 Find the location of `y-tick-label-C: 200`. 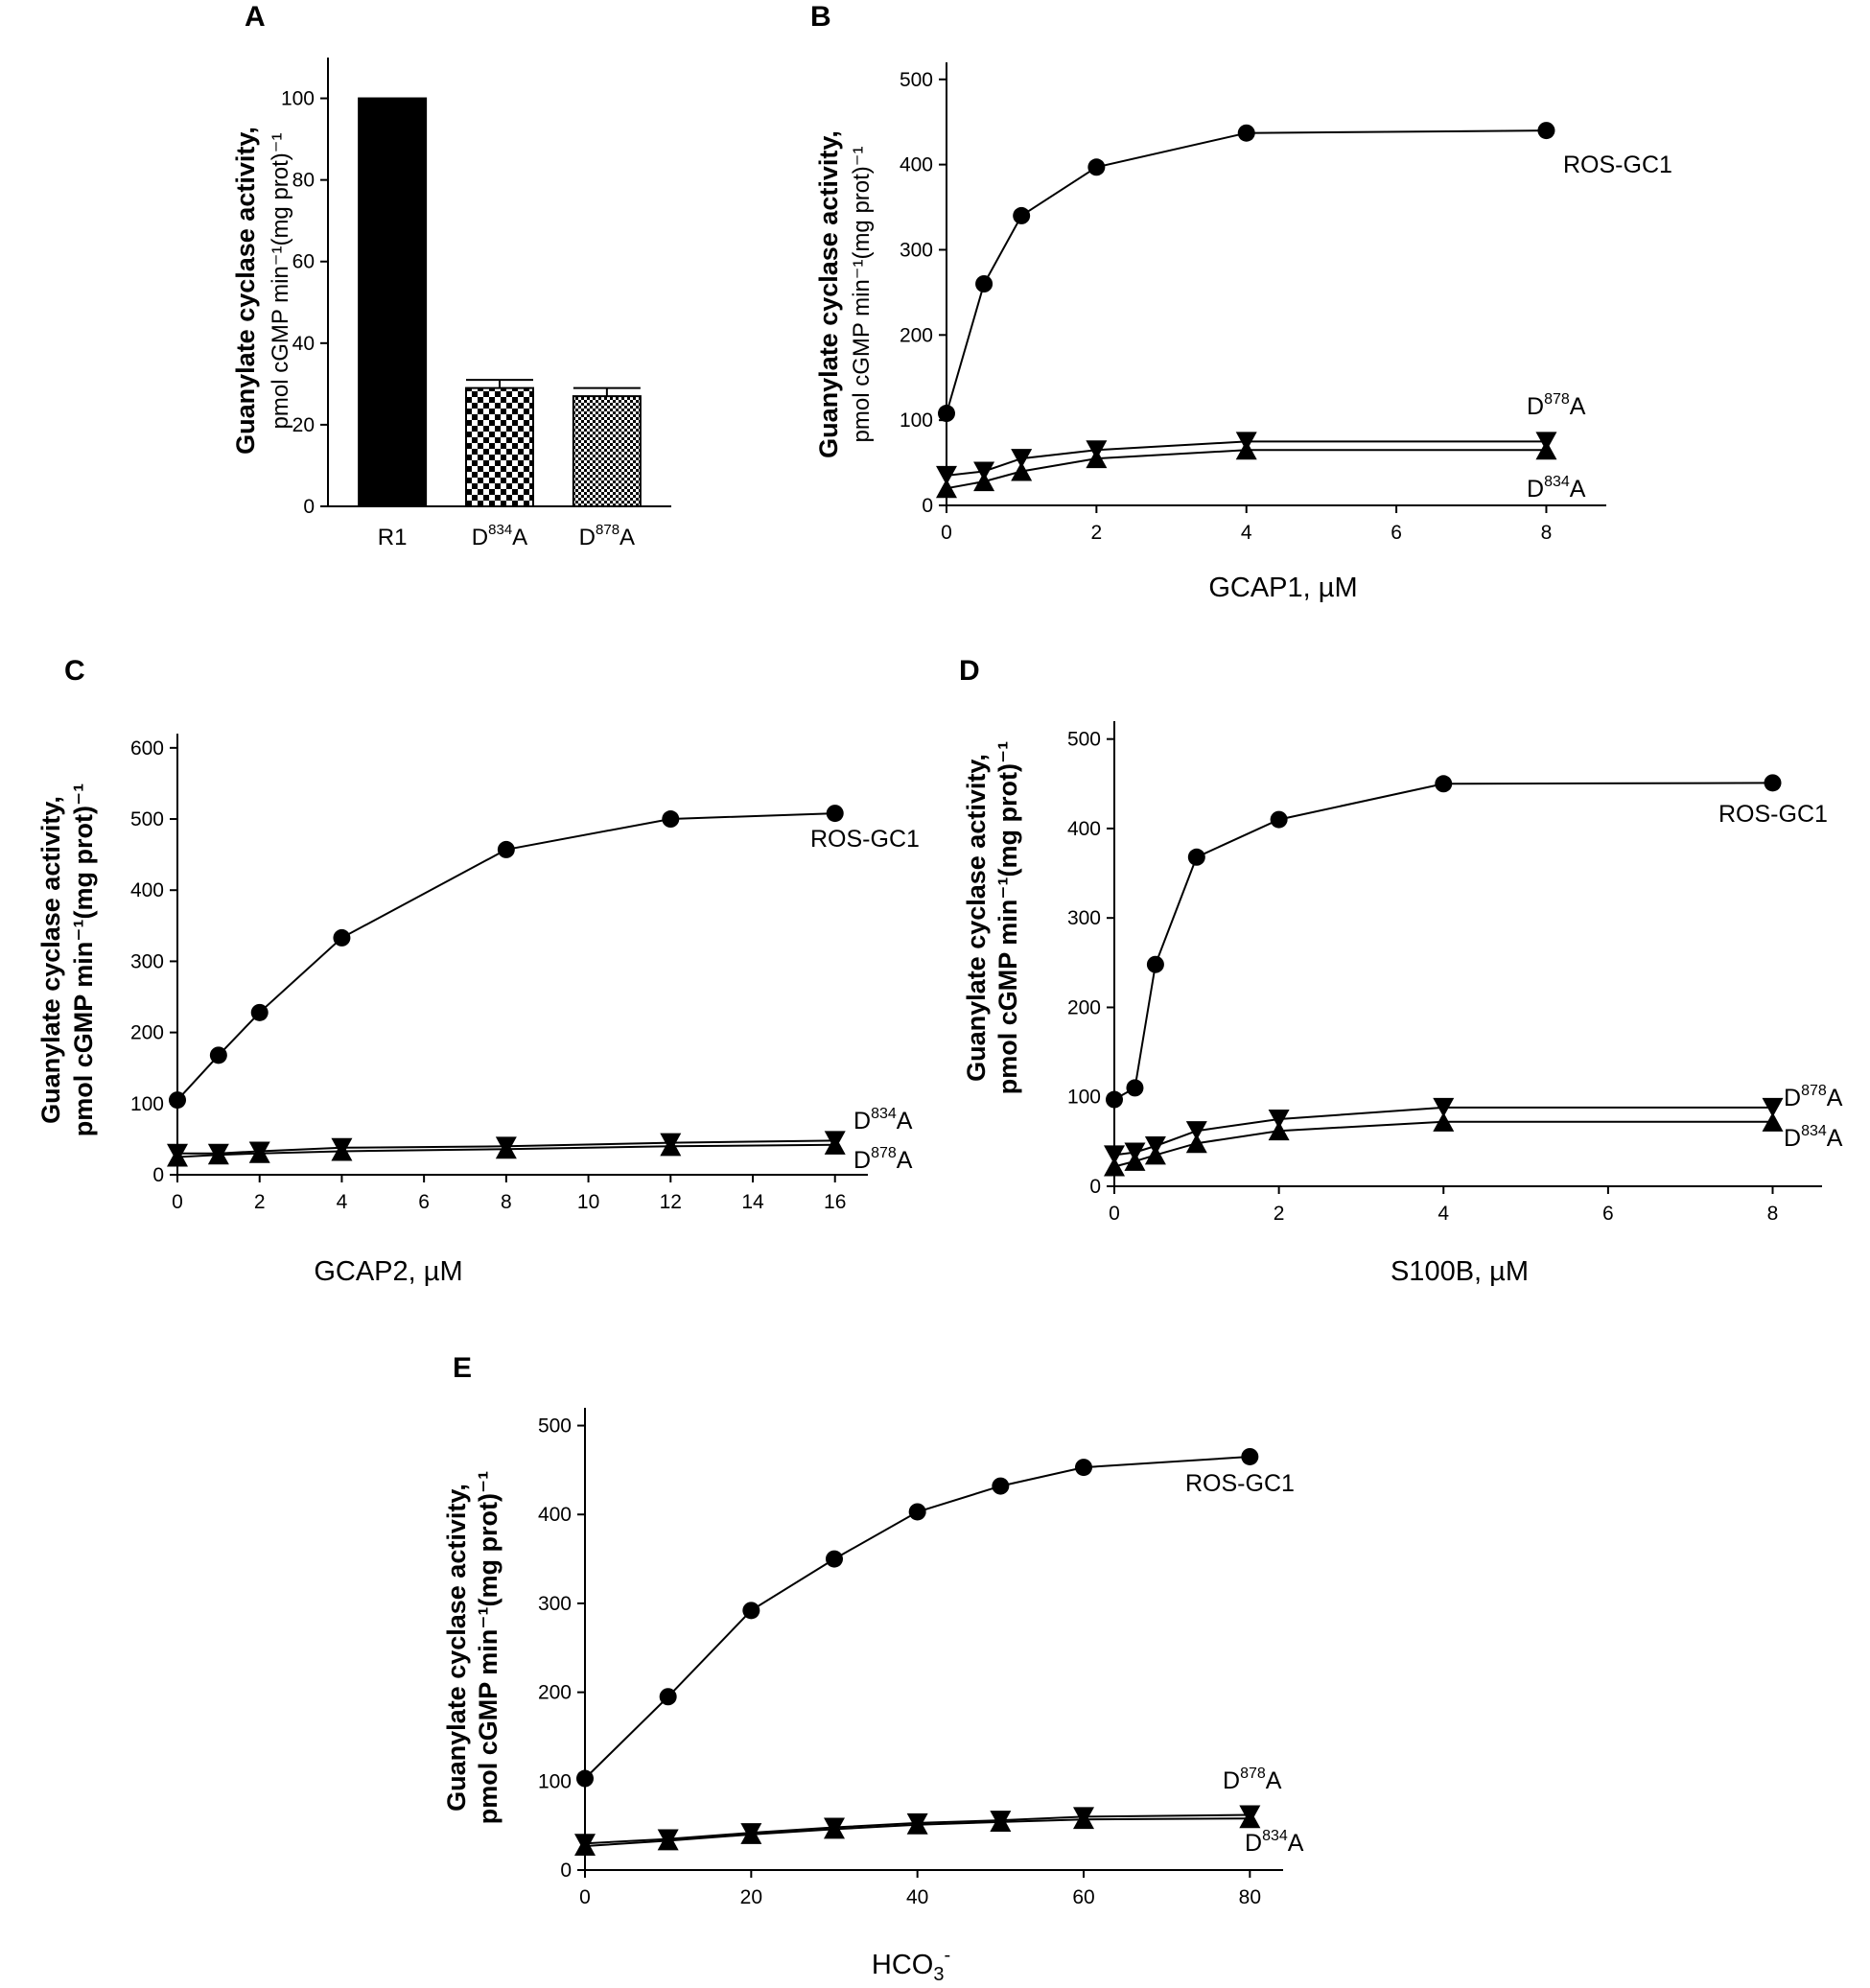

y-tick-label-C: 200 is located at coordinates (147, 1033).